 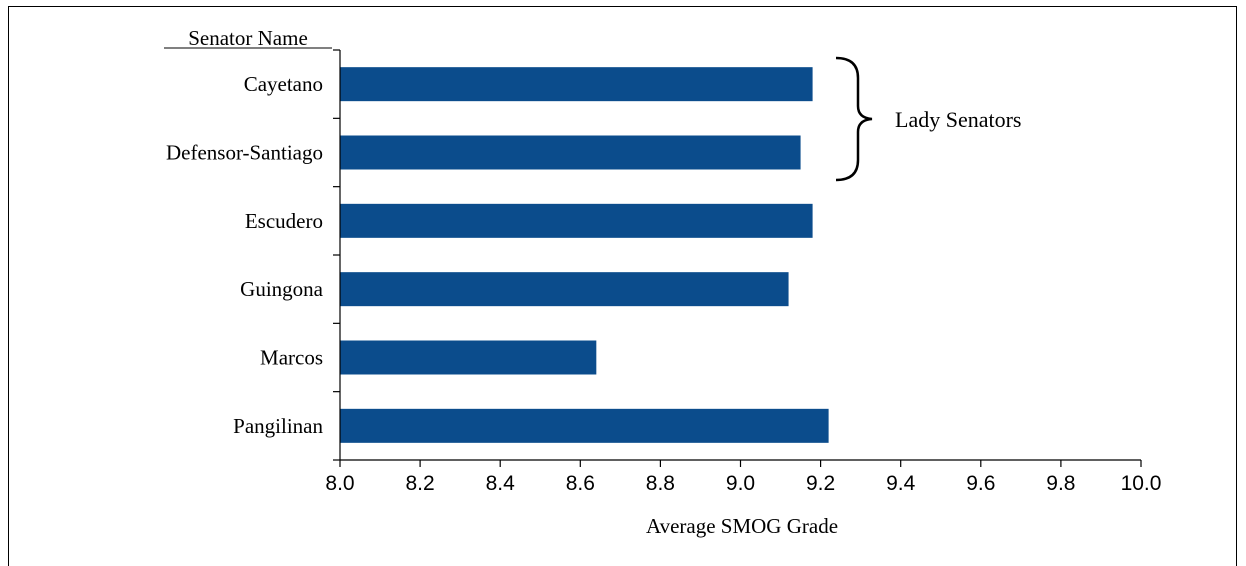 I want to click on category-label-defensor-santiago: Defensor-Santiago, so click(x=244, y=153).